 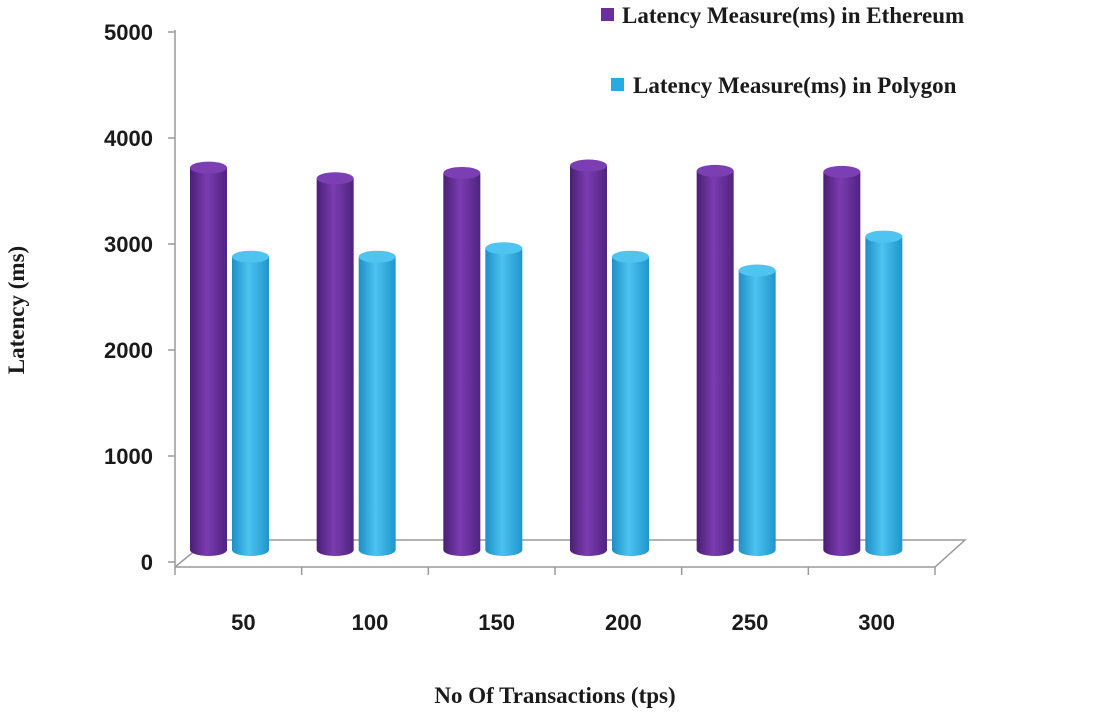 What do you see at coordinates (128, 456) in the screenshot?
I see `y-tick-label-1: 1000` at bounding box center [128, 456].